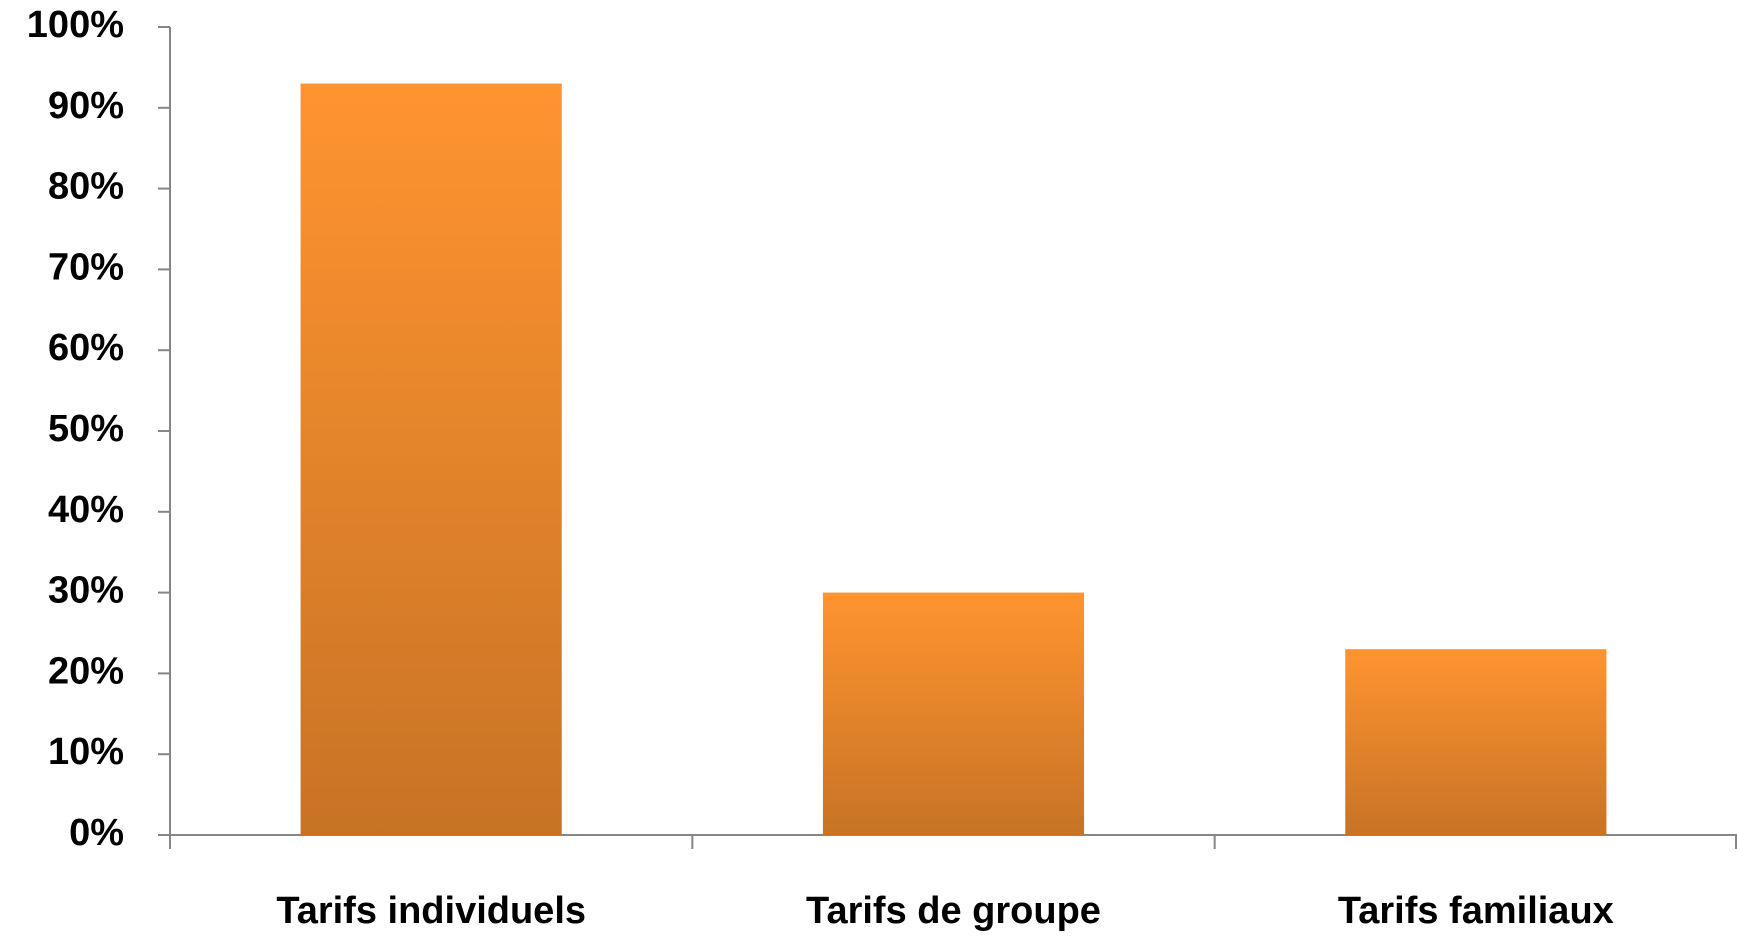 This screenshot has height=942, width=1737. What do you see at coordinates (86, 429) in the screenshot?
I see `y-tick-label: 50%` at bounding box center [86, 429].